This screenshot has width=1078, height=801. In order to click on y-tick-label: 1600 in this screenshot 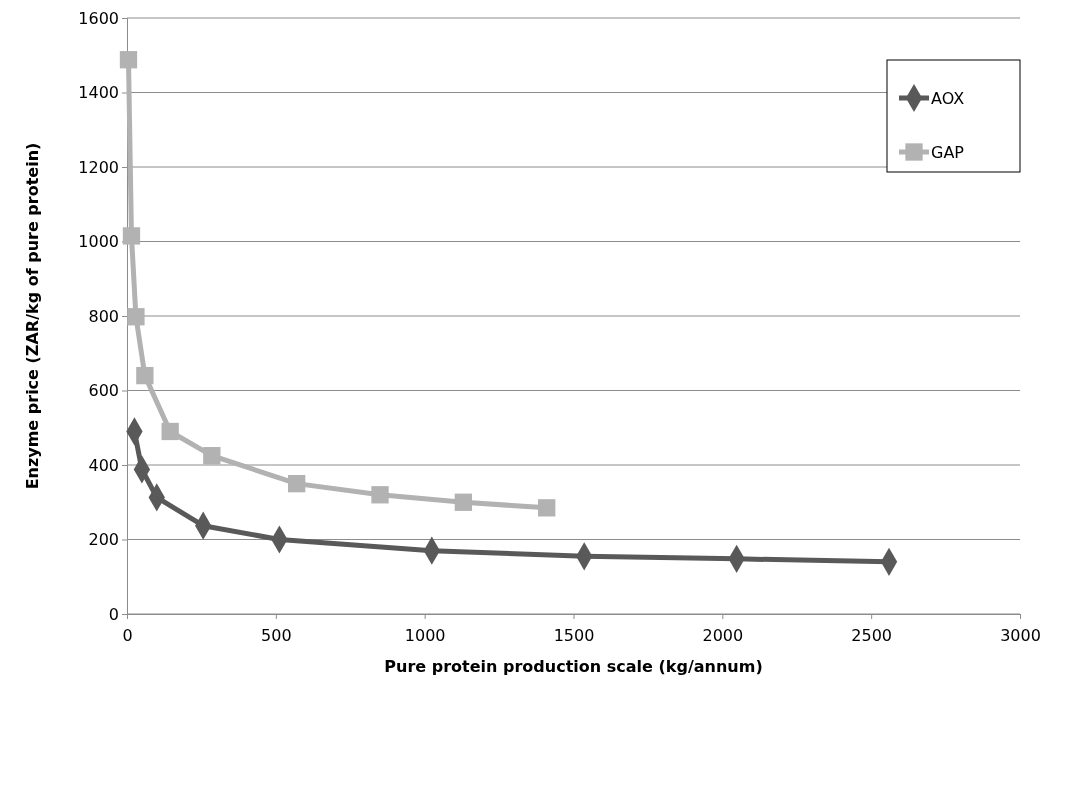, I will do `click(98, 18)`.